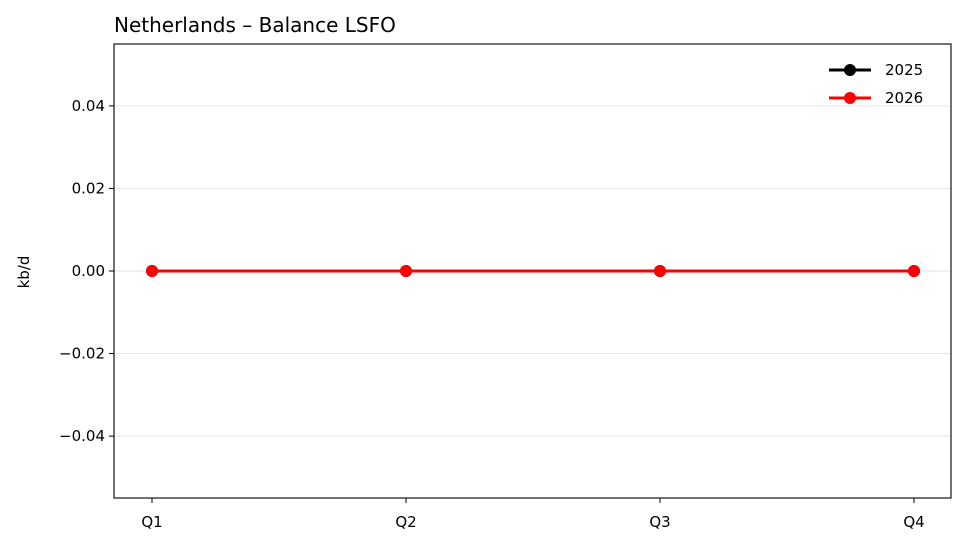 Image resolution: width=965 pixels, height=550 pixels. I want to click on legend: 2025 2026, so click(876, 84).